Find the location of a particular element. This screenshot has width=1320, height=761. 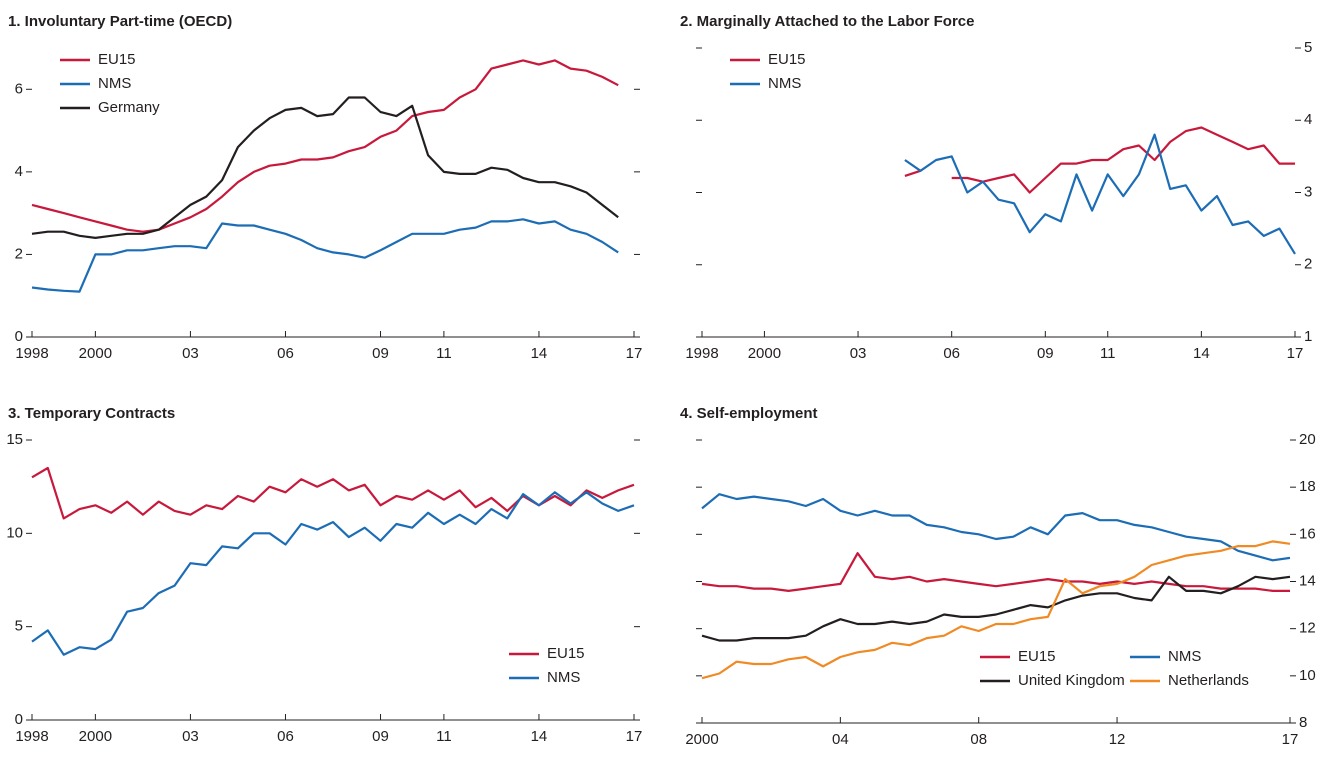

y-tick-label: 1 is located at coordinates (1308, 336).